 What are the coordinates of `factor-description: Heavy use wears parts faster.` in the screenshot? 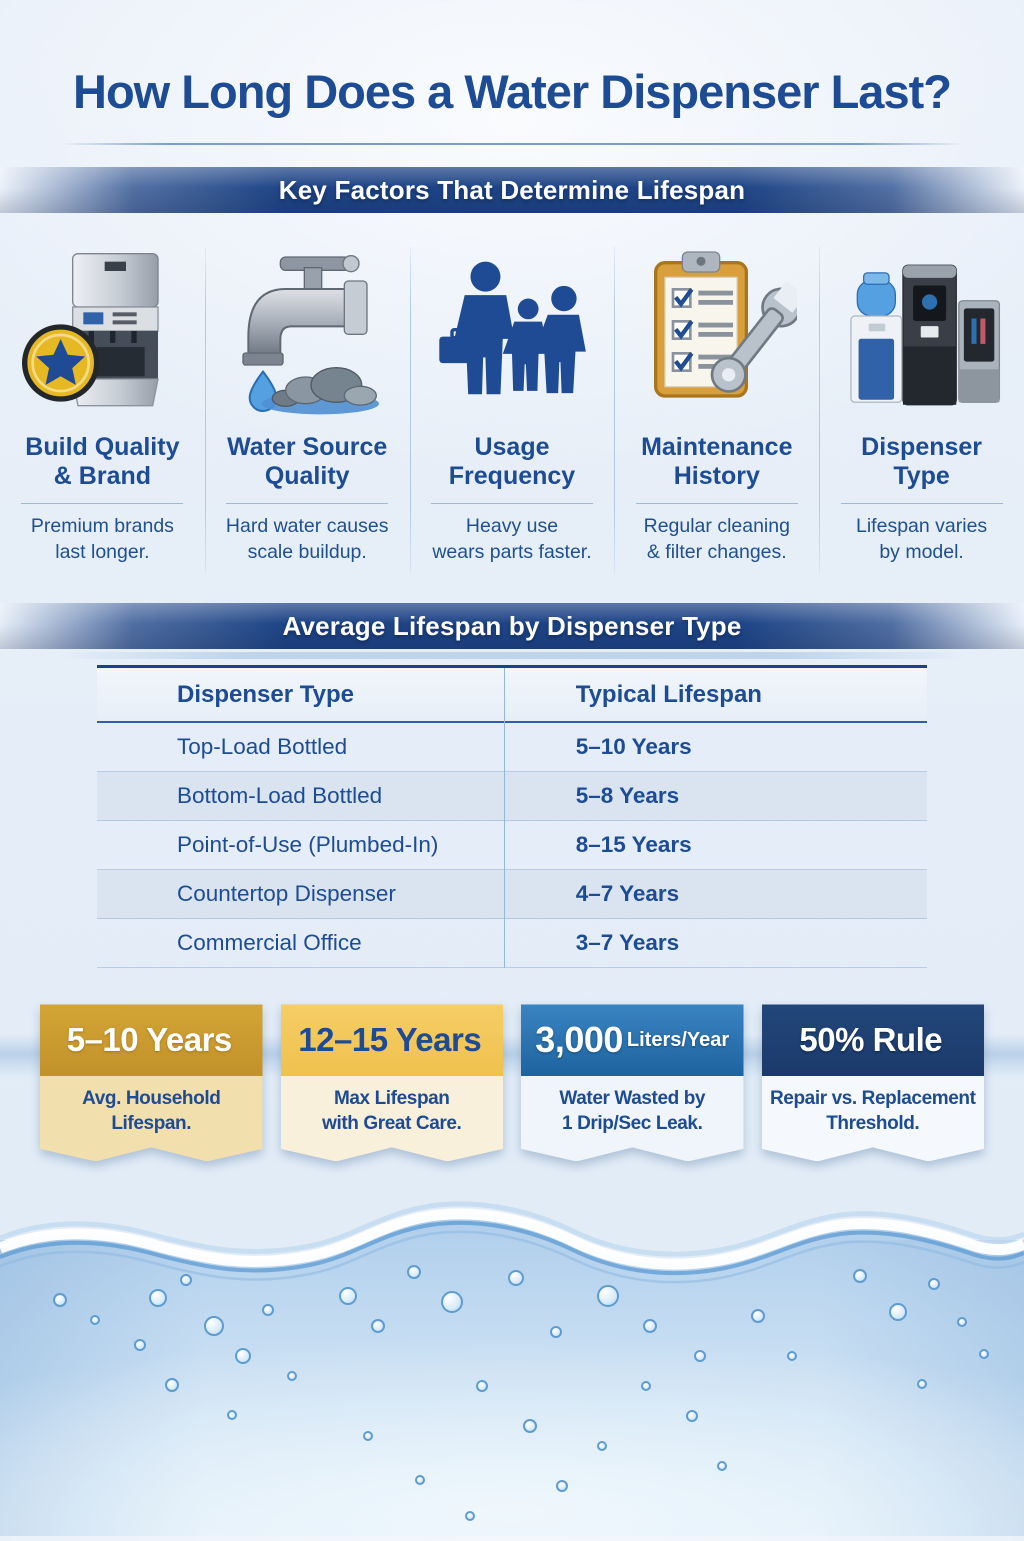 It's located at (512, 539).